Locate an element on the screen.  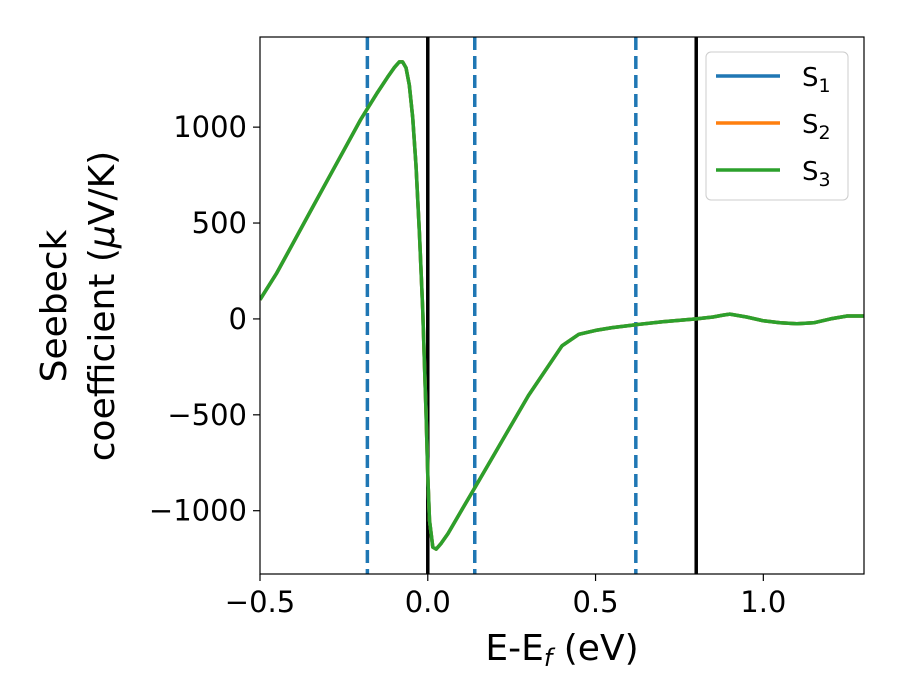
y-axis-label: Seebeck coefficient (μV/K) is located at coordinates (78, 306).